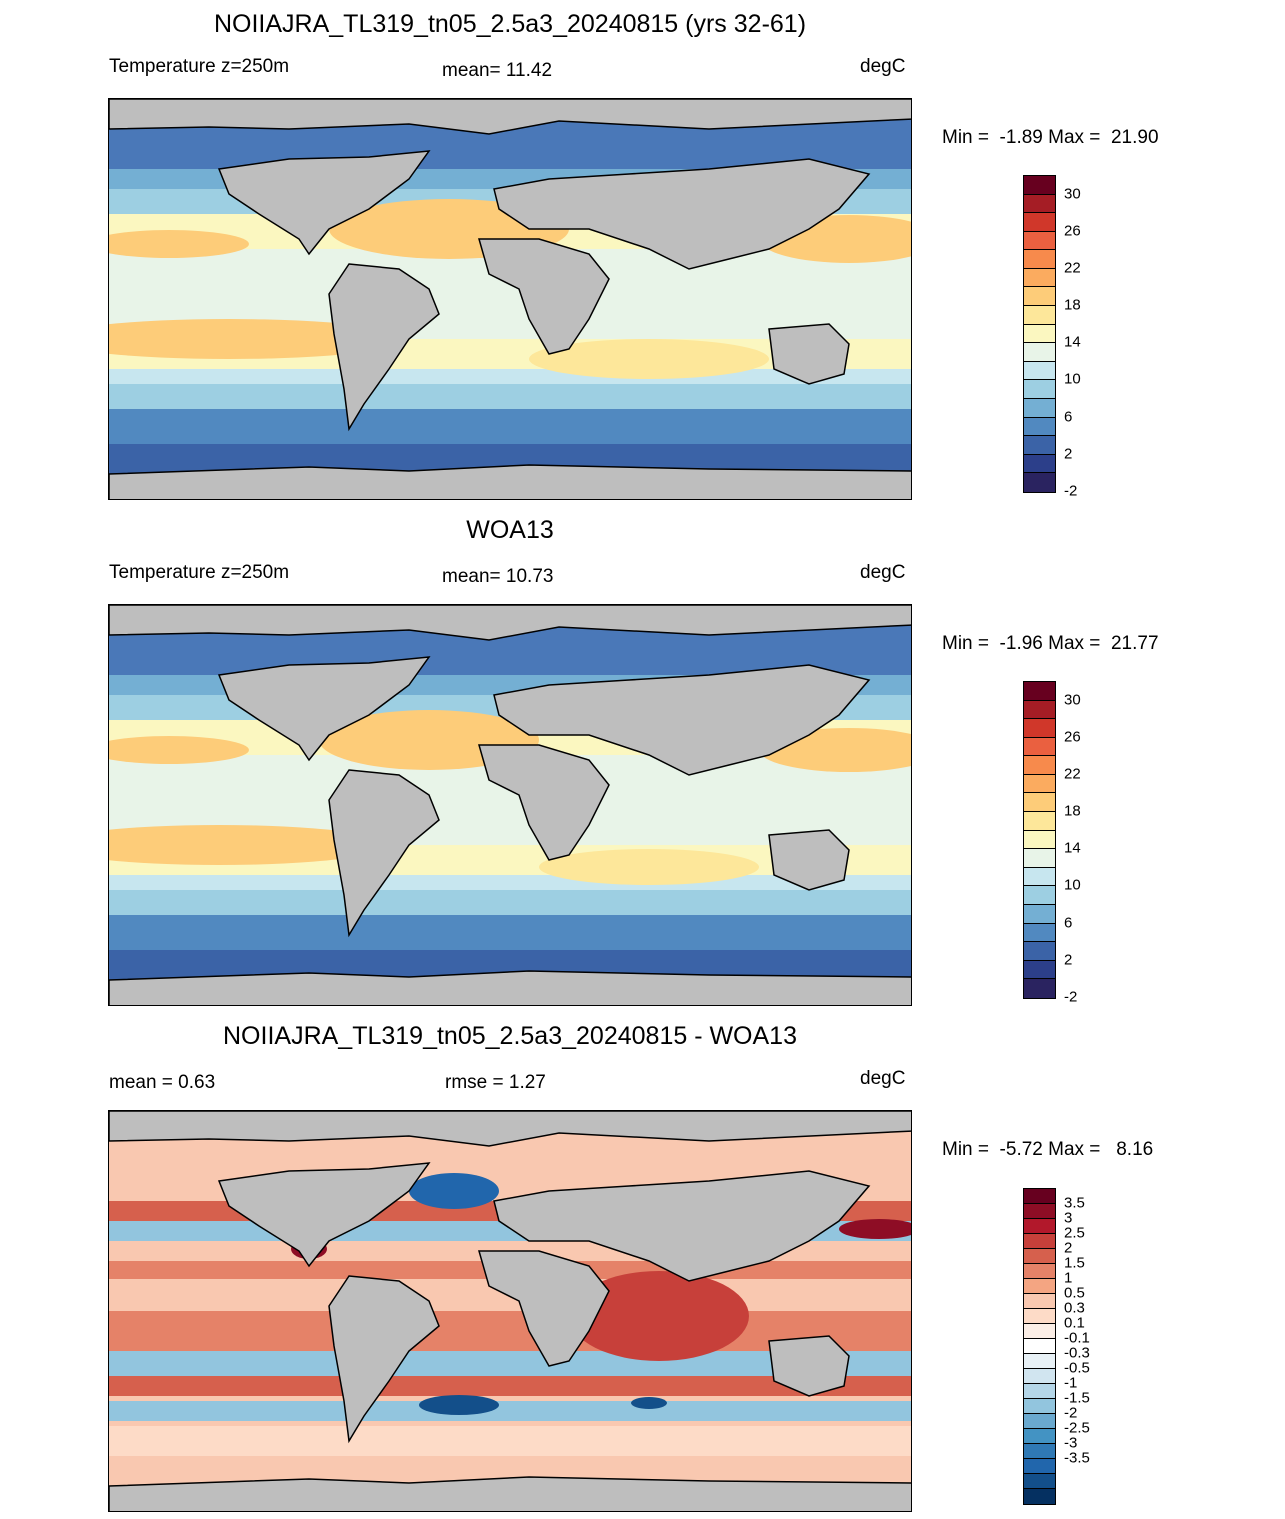 The width and height of the screenshot is (1285, 1519). I want to click on colorbar-tick-label: -1, so click(1071, 1383).